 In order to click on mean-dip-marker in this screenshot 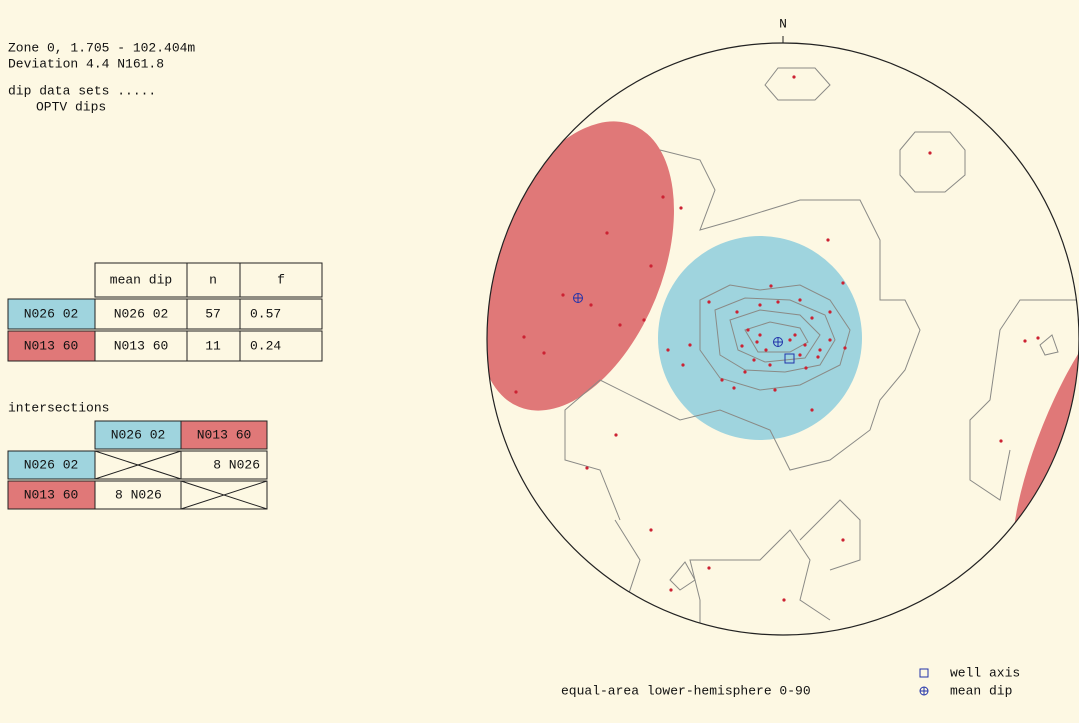, I will do `click(678, 320)`.